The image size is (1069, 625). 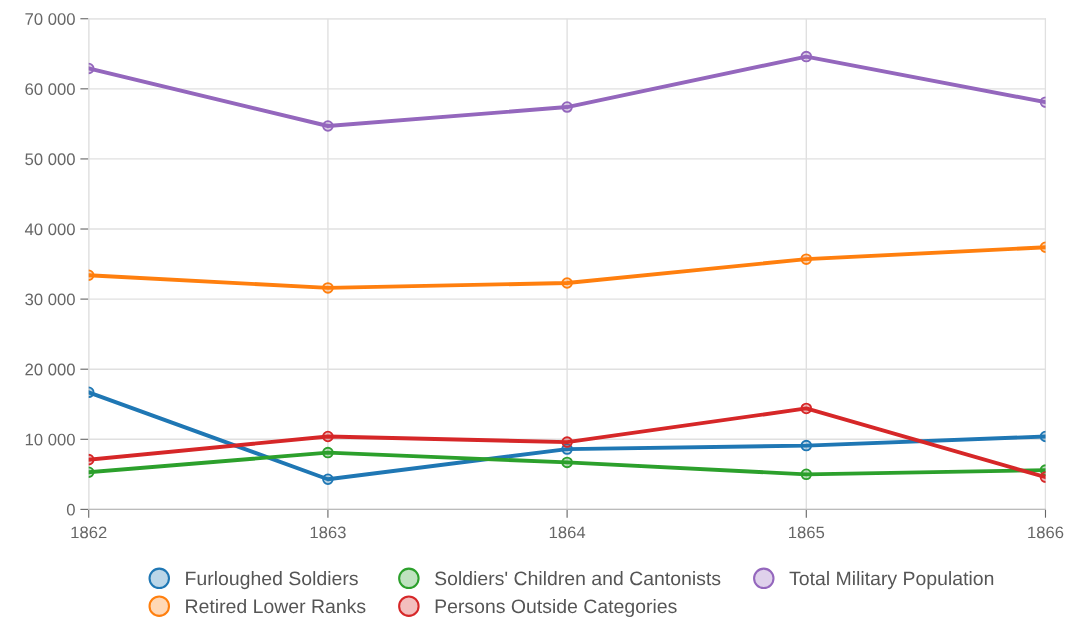 What do you see at coordinates (276, 606) in the screenshot?
I see `legend-label: Retired Lower Ranks` at bounding box center [276, 606].